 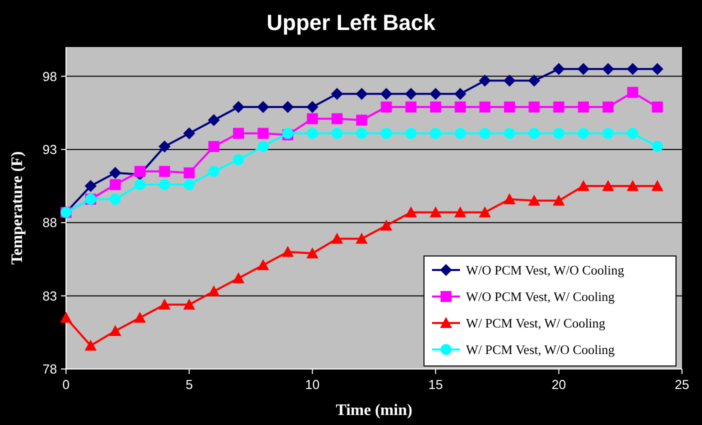 I want to click on chart-title: Upper Left Back, so click(x=351, y=22).